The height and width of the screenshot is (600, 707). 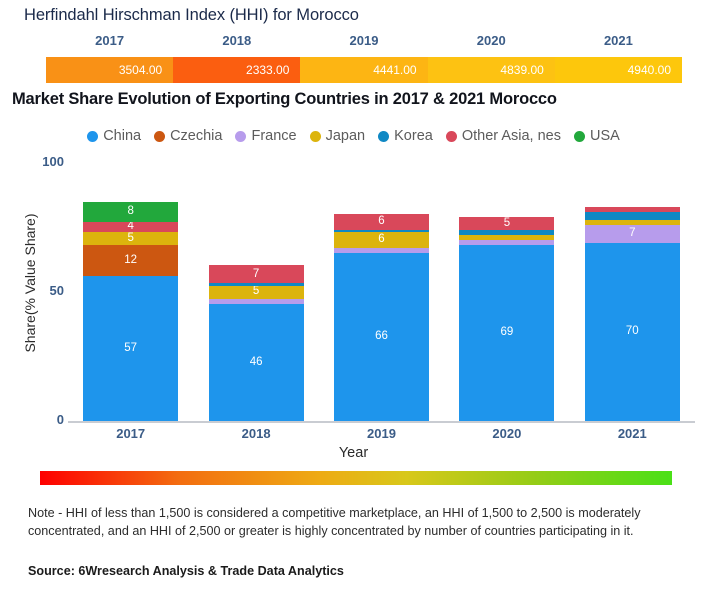 I want to click on x-axis-tick-2021: 2021, so click(x=632, y=433).